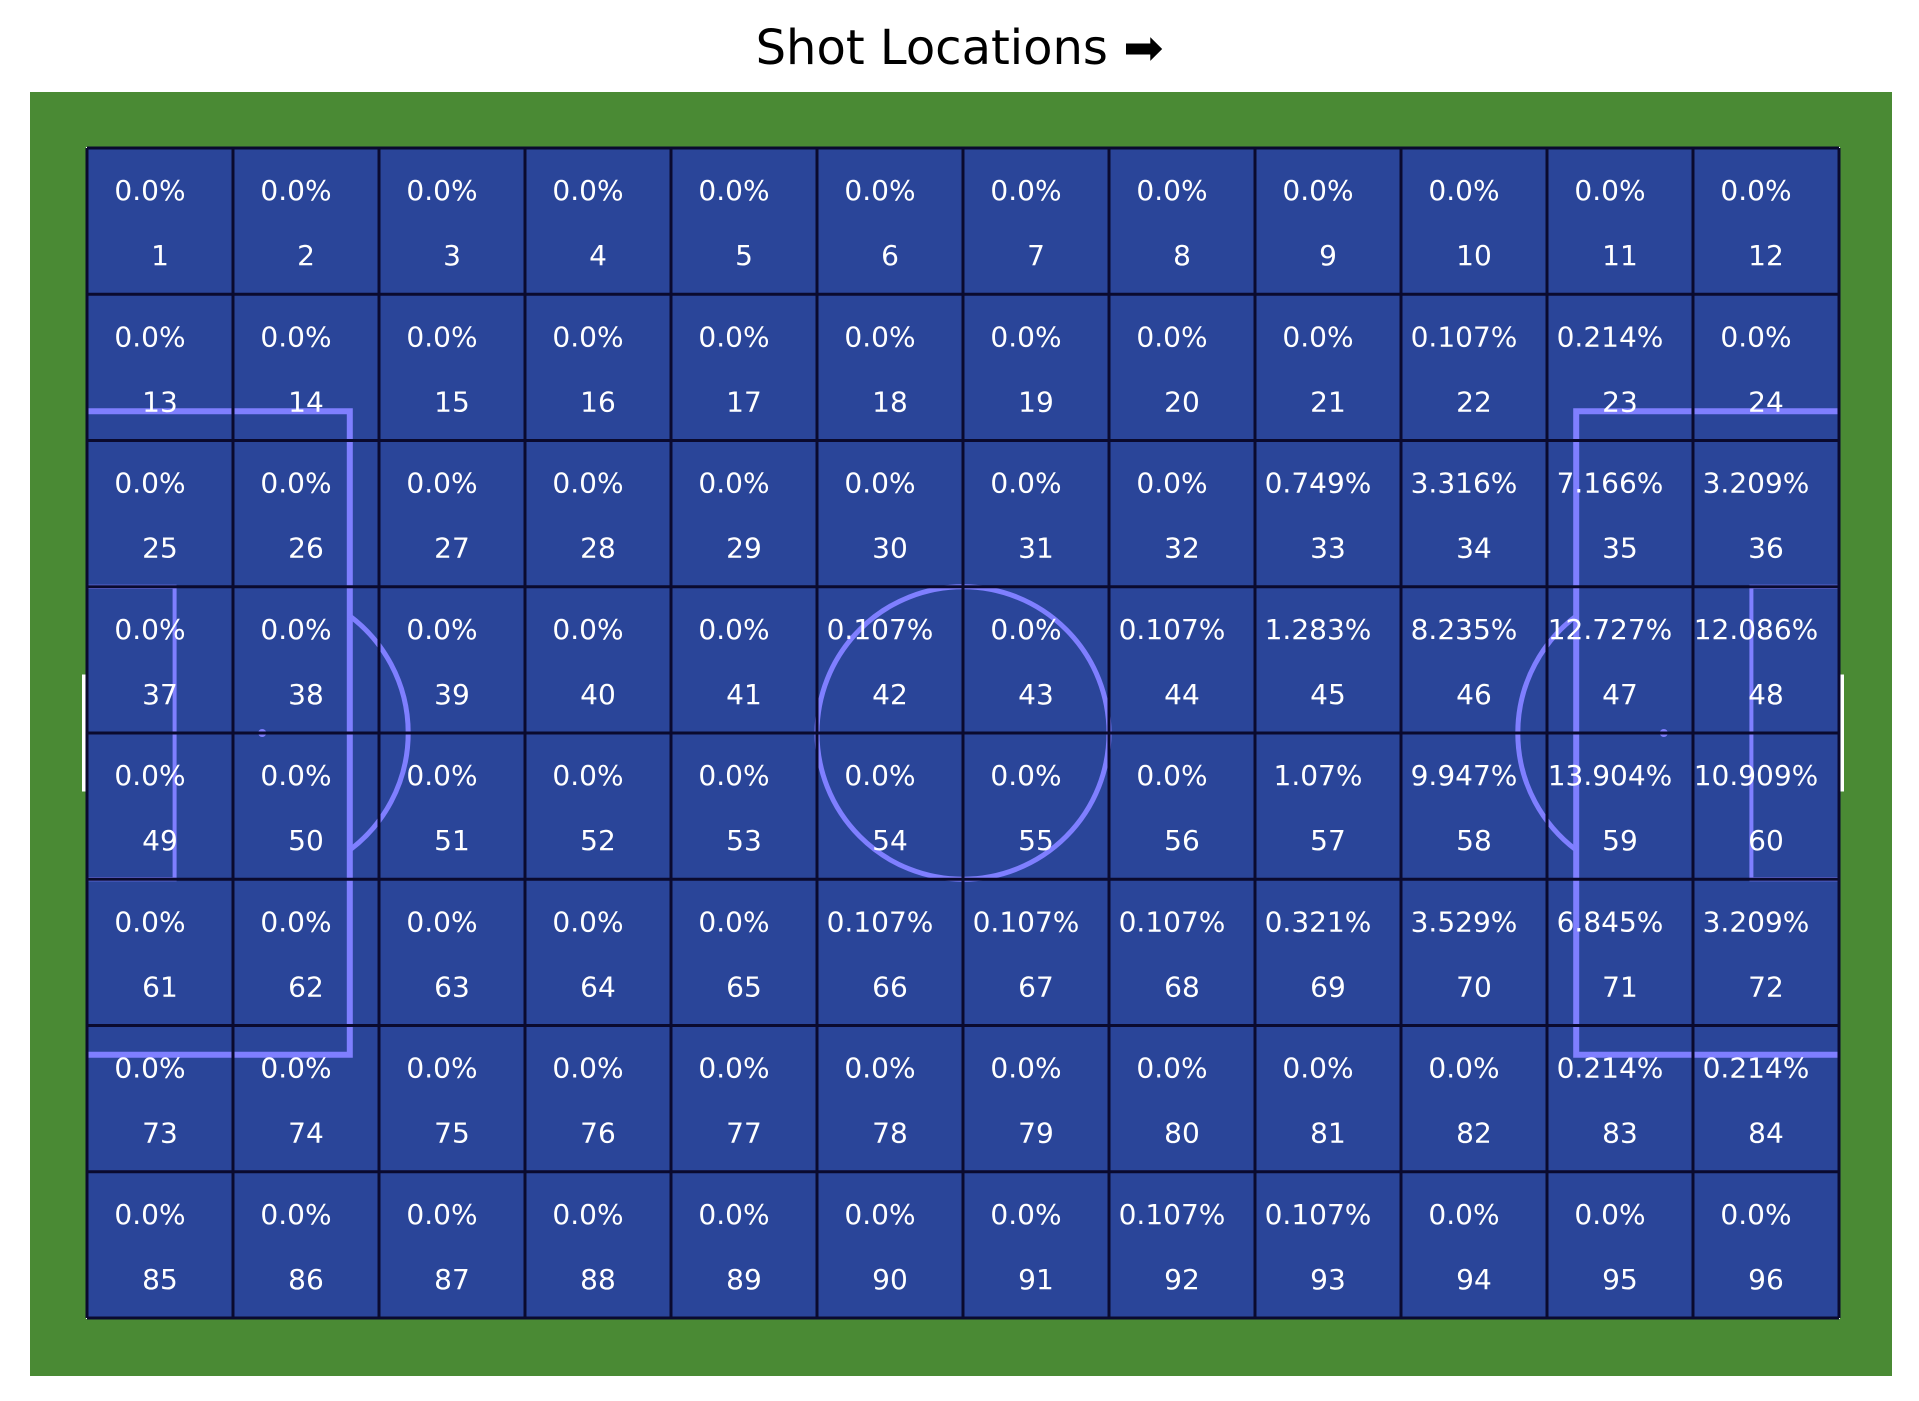 This screenshot has height=1401, width=1919. I want to click on zone-number-label: 11, so click(1620, 255).